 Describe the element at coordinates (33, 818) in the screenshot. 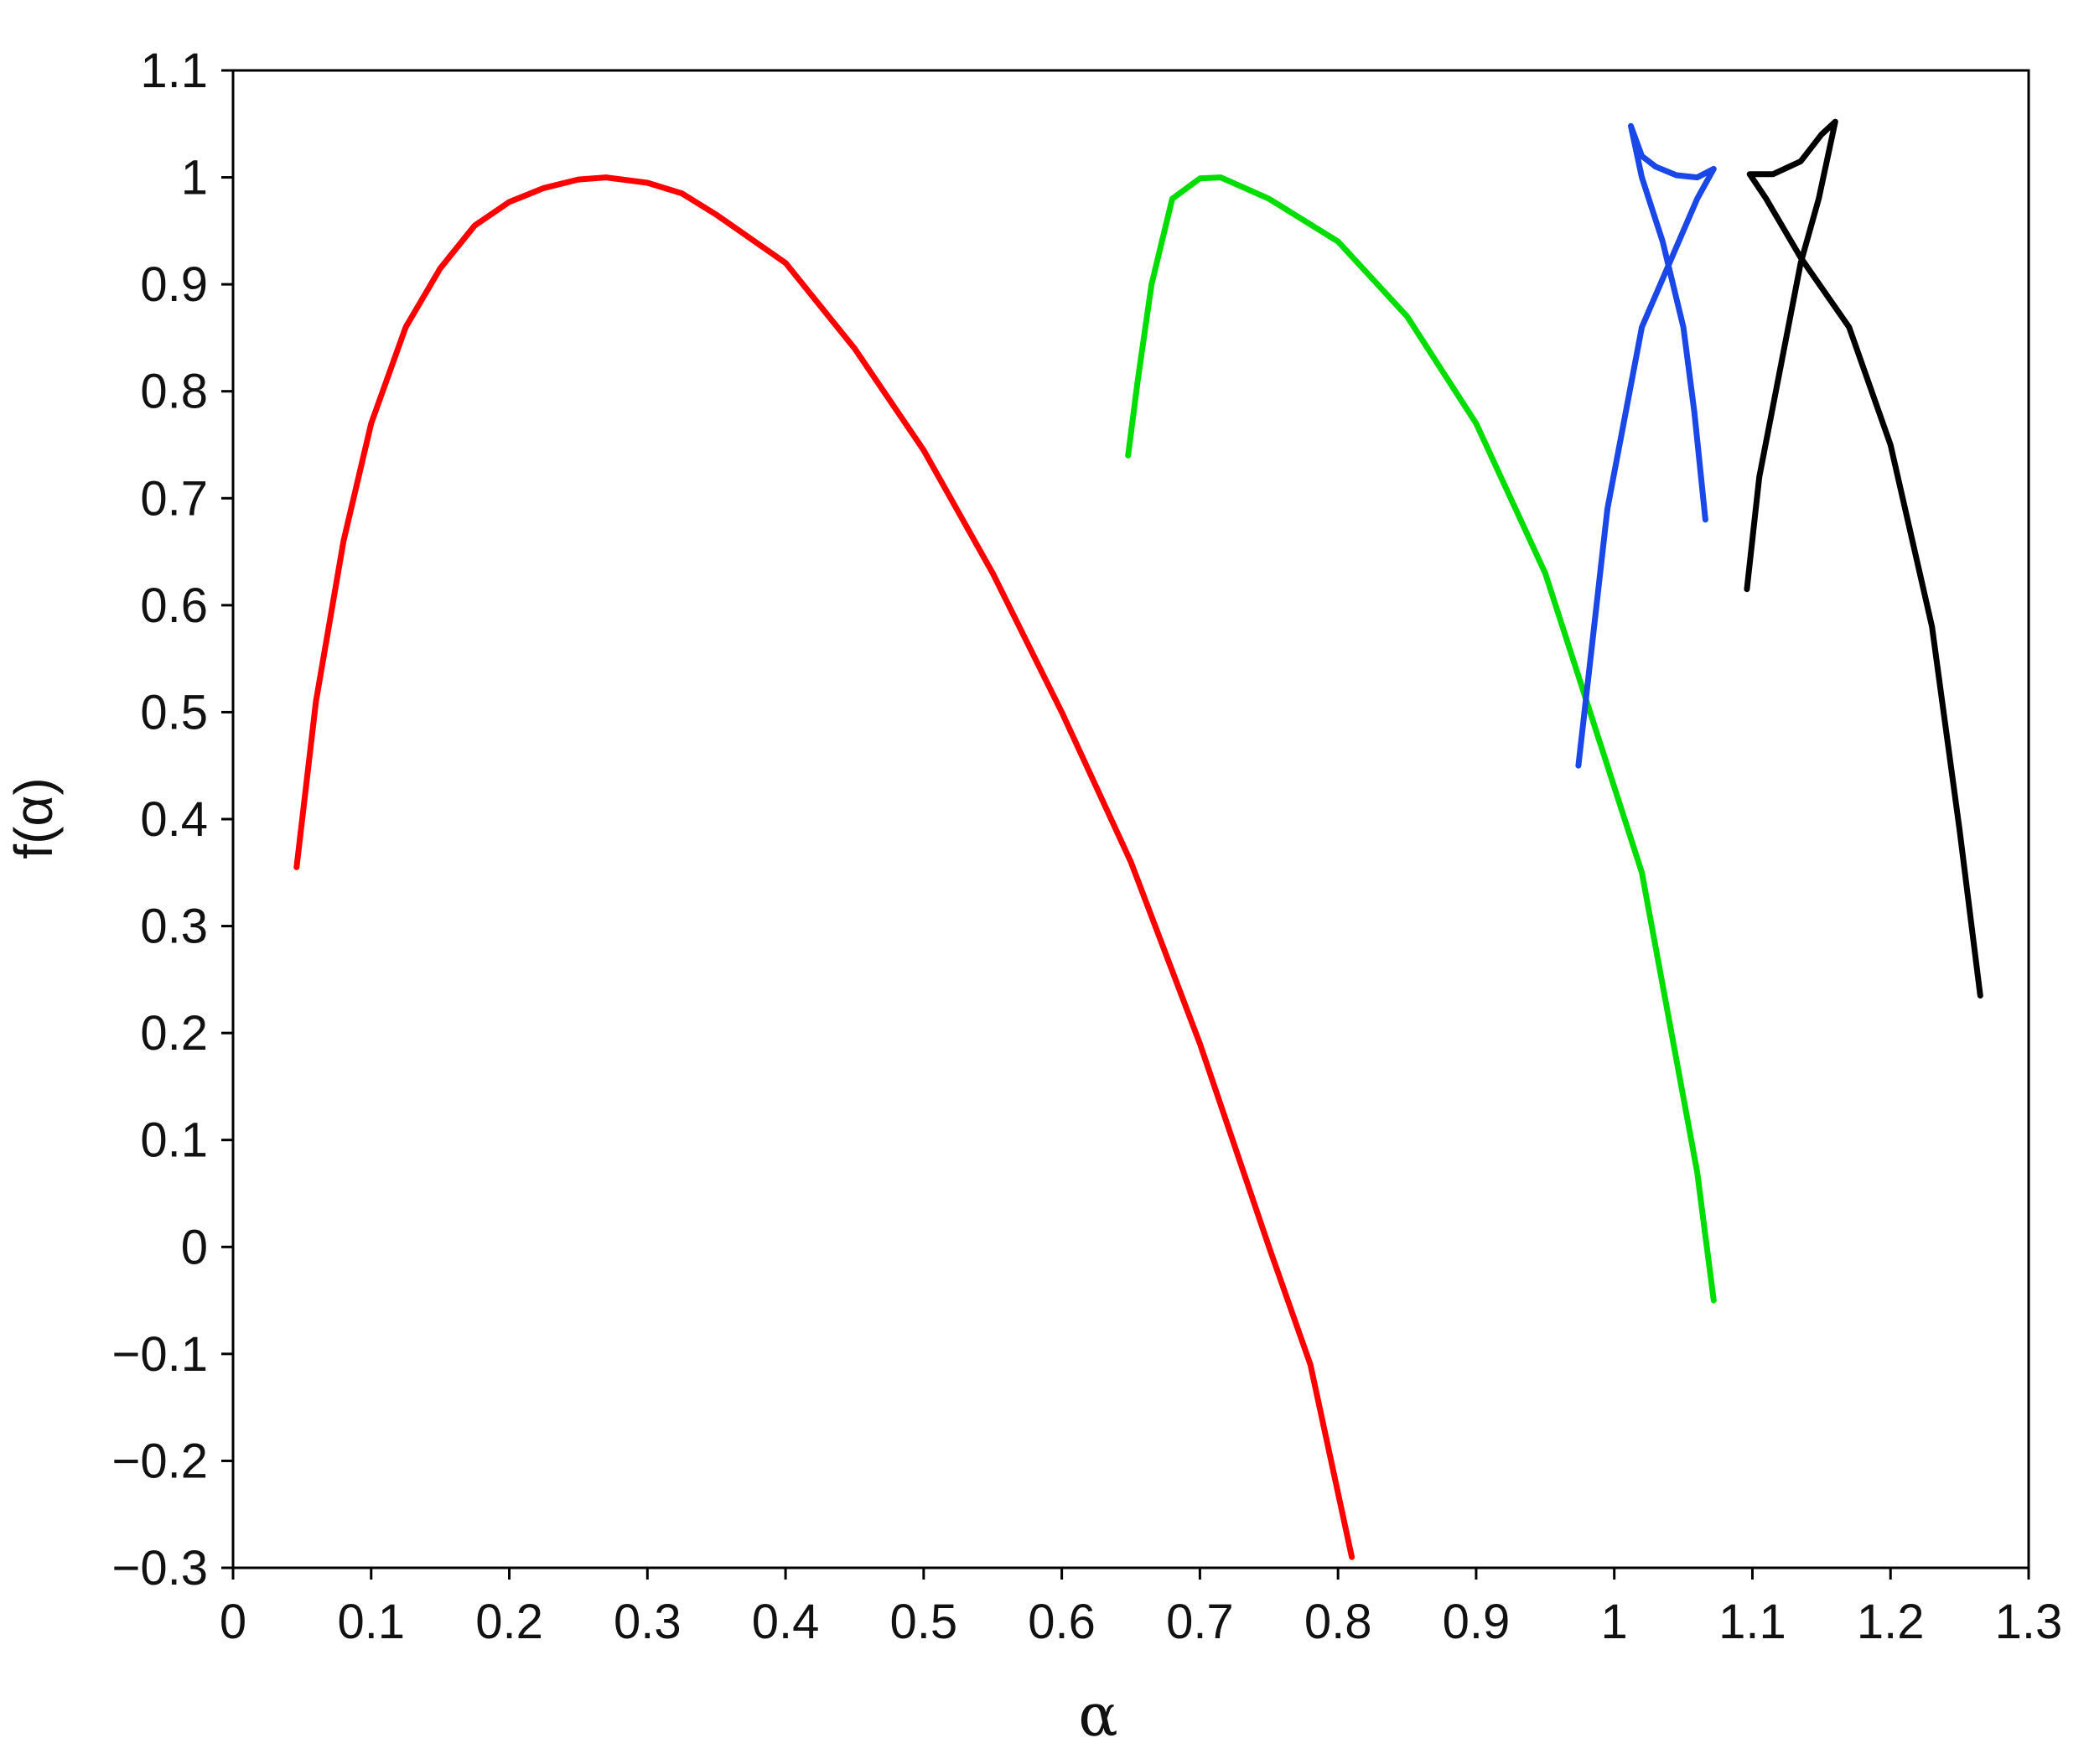

I see `y-axis-label: f(α)` at that location.